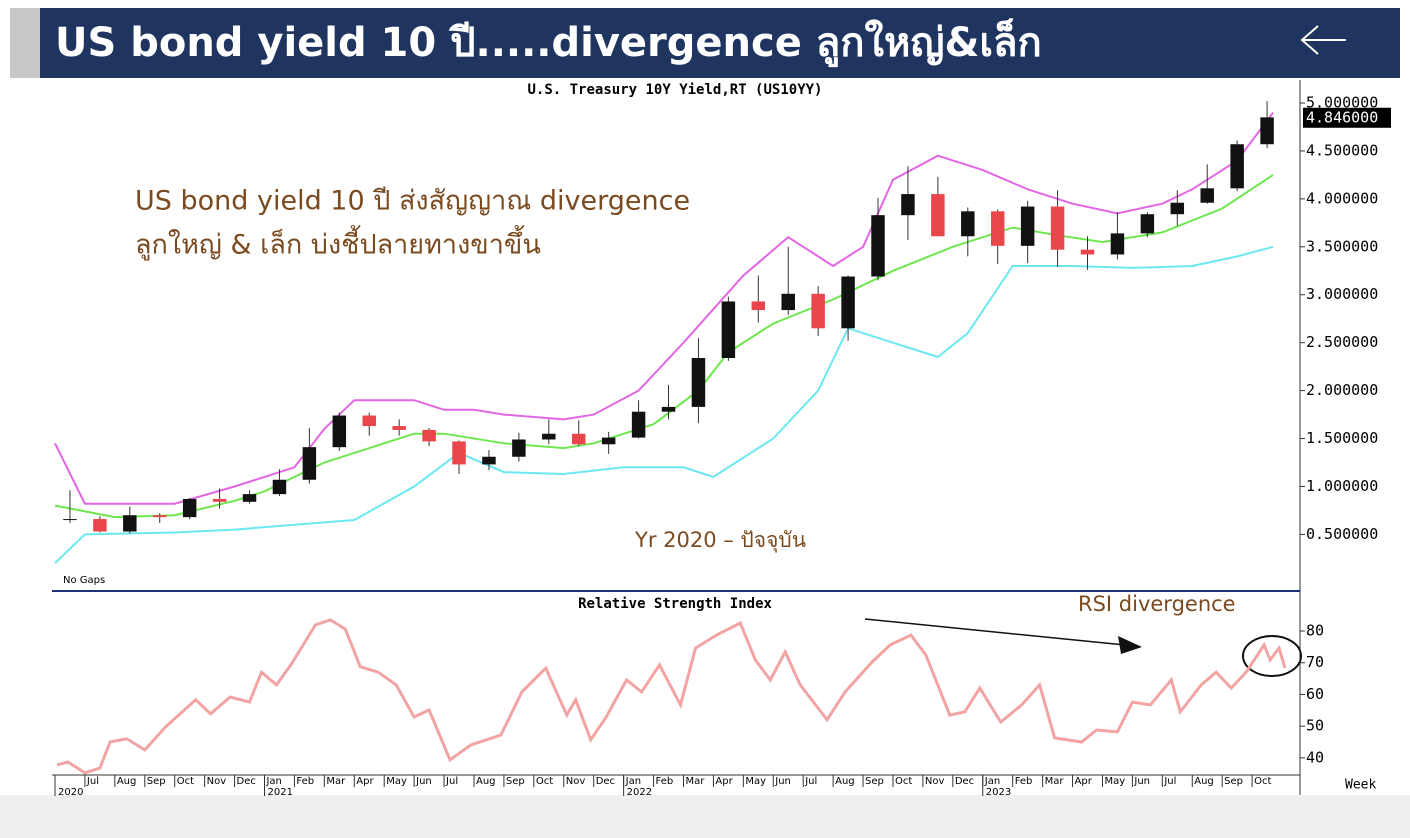  Describe the element at coordinates (674, 90) in the screenshot. I see `chart-title: U.S. Treasury 10Y Yield,RT (US10YY)` at that location.